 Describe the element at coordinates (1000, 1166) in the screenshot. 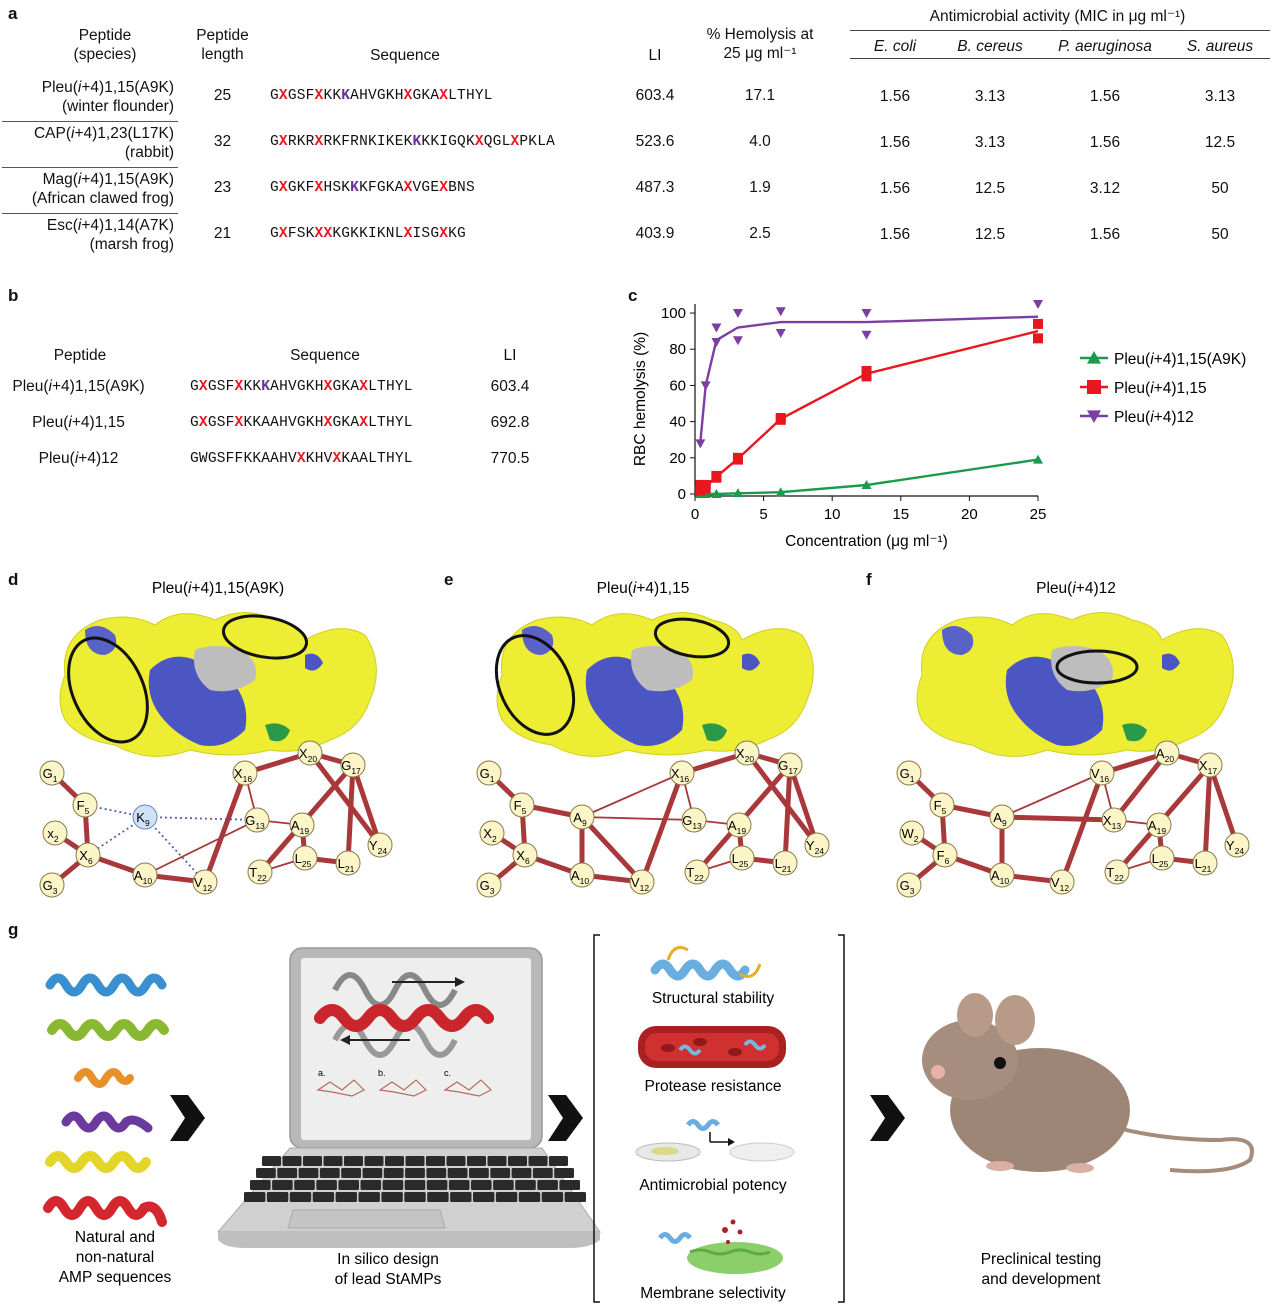

I see `mouse-paw` at that location.